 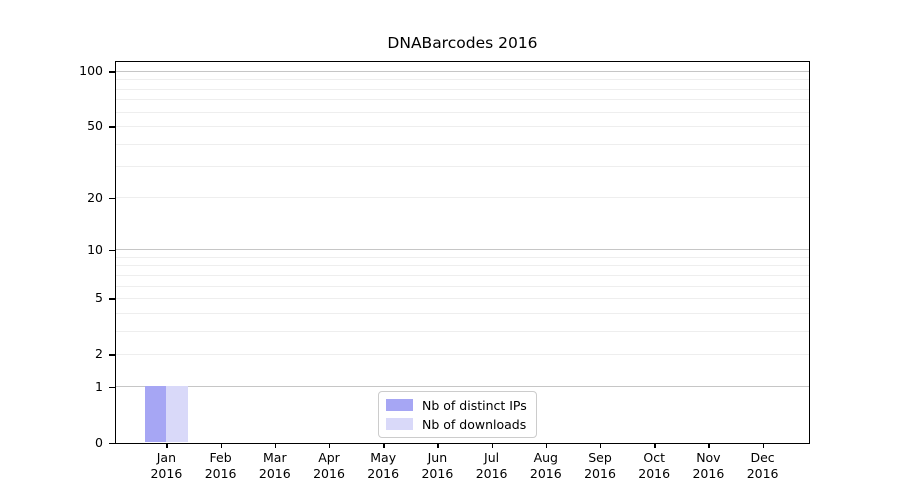 What do you see at coordinates (329, 465) in the screenshot?
I see `x-tick-label: Apr 2016` at bounding box center [329, 465].